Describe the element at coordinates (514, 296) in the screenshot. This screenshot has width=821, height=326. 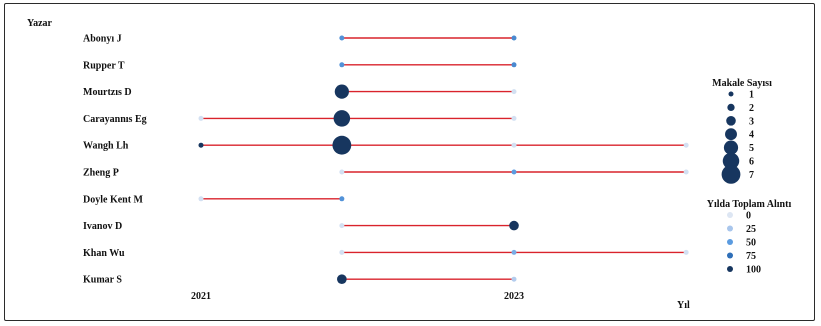
I see `x-tick-label-2023: 2023` at that location.